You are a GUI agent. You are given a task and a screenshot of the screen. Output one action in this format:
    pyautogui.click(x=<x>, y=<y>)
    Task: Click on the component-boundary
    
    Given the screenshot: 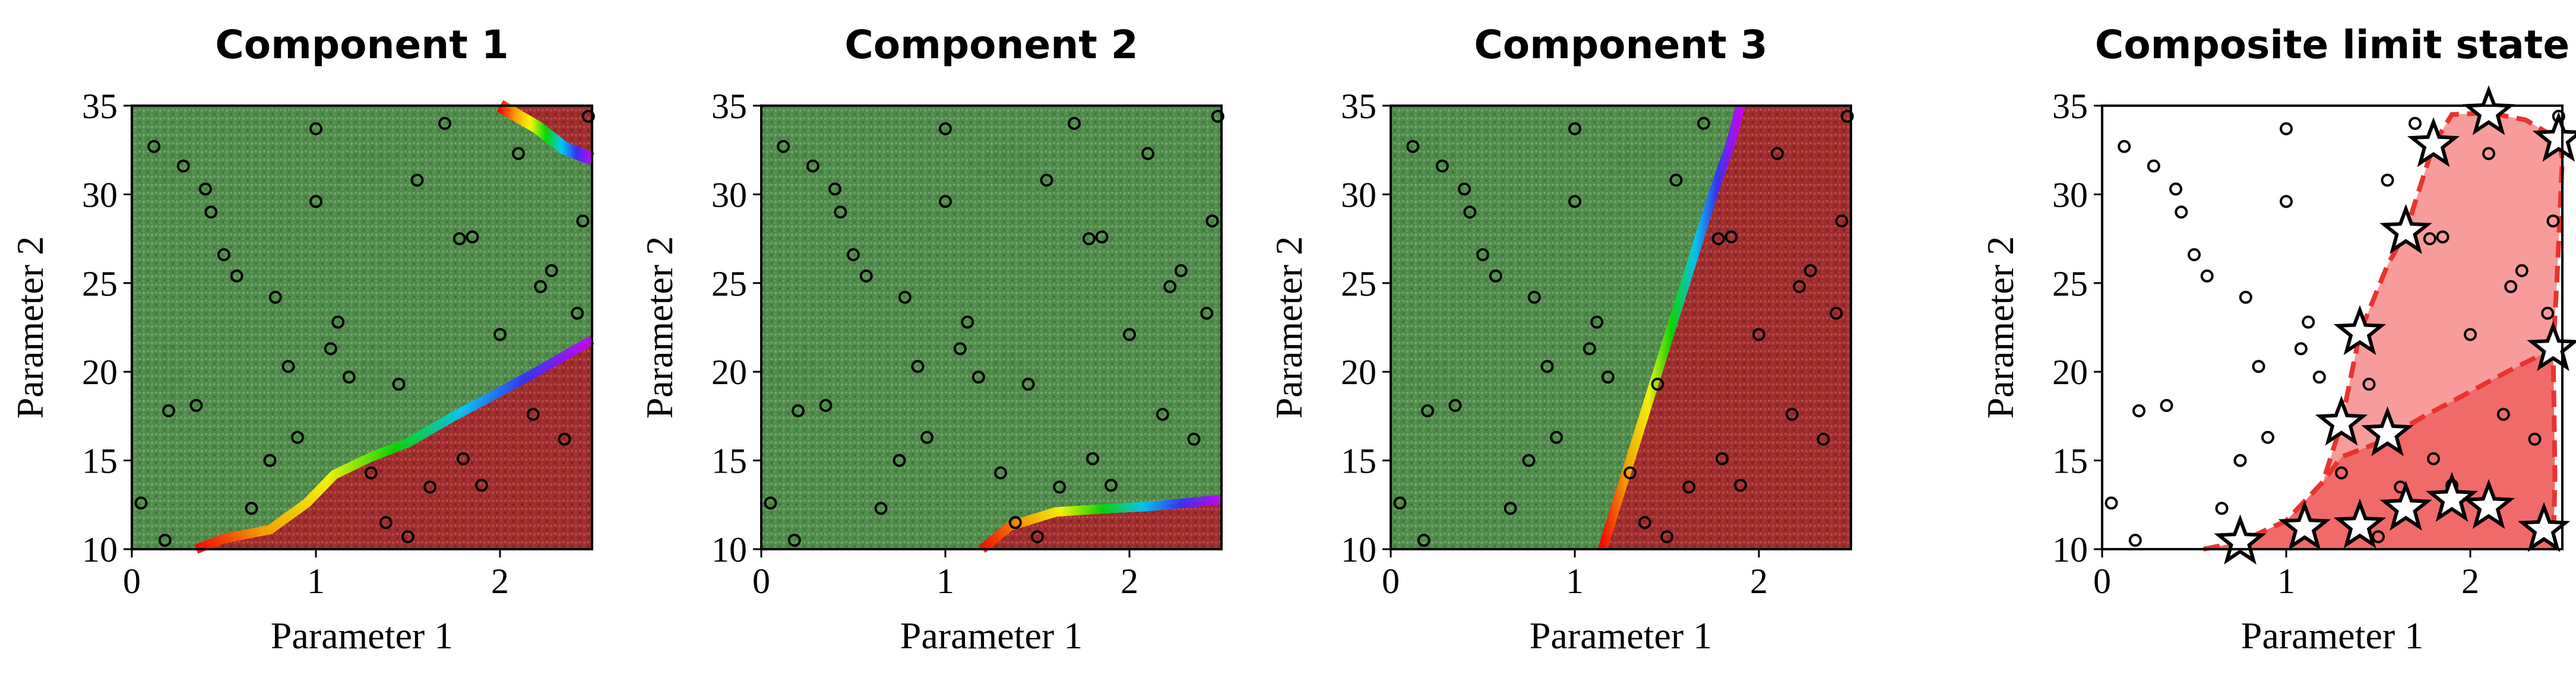 What is the action you would take?
    pyautogui.click(x=2378, y=449)
    